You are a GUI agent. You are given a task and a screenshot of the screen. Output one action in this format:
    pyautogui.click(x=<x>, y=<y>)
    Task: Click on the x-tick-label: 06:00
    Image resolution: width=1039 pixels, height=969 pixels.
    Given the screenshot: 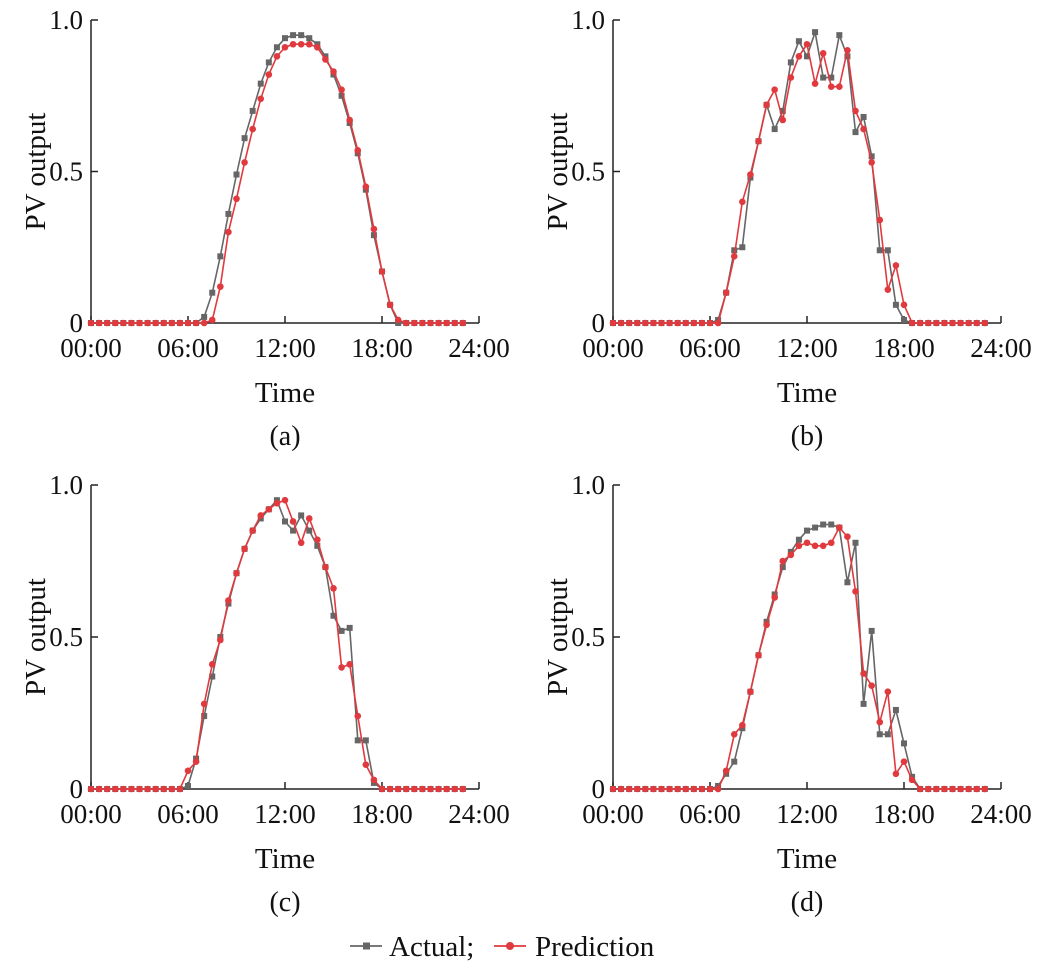 What is the action you would take?
    pyautogui.click(x=188, y=348)
    